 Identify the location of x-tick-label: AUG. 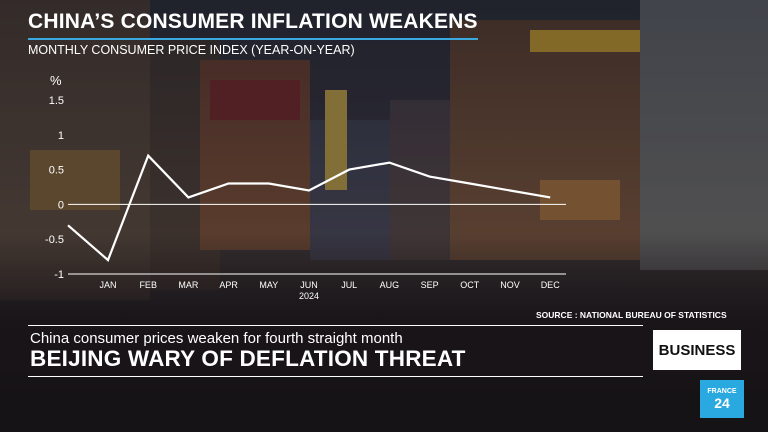
(390, 285).